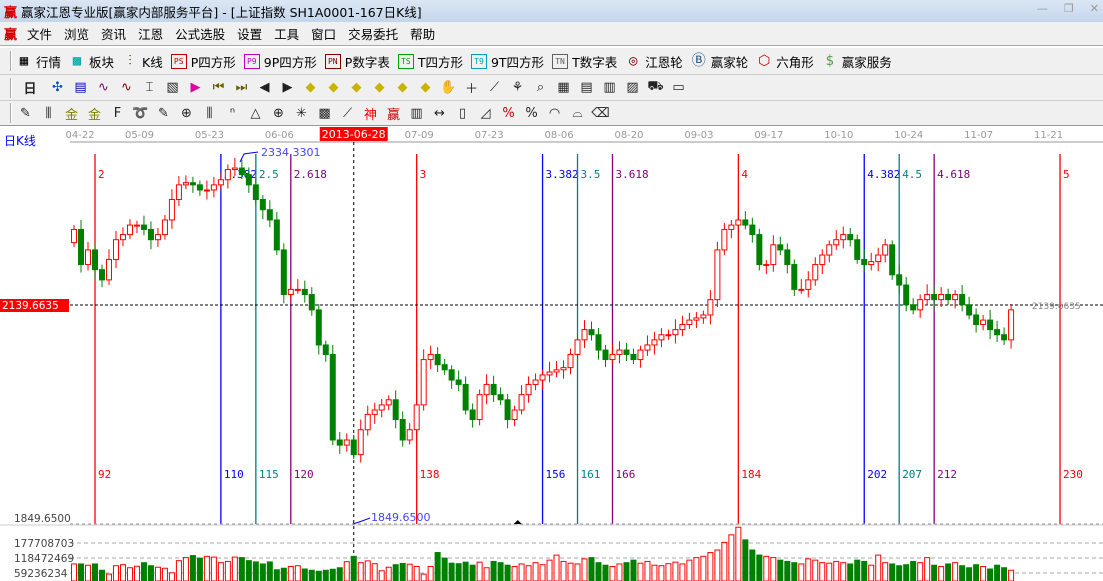 The height and width of the screenshot is (581, 1103). Describe the element at coordinates (234, 474) in the screenshot. I see `fib-bar-label: 110` at that location.